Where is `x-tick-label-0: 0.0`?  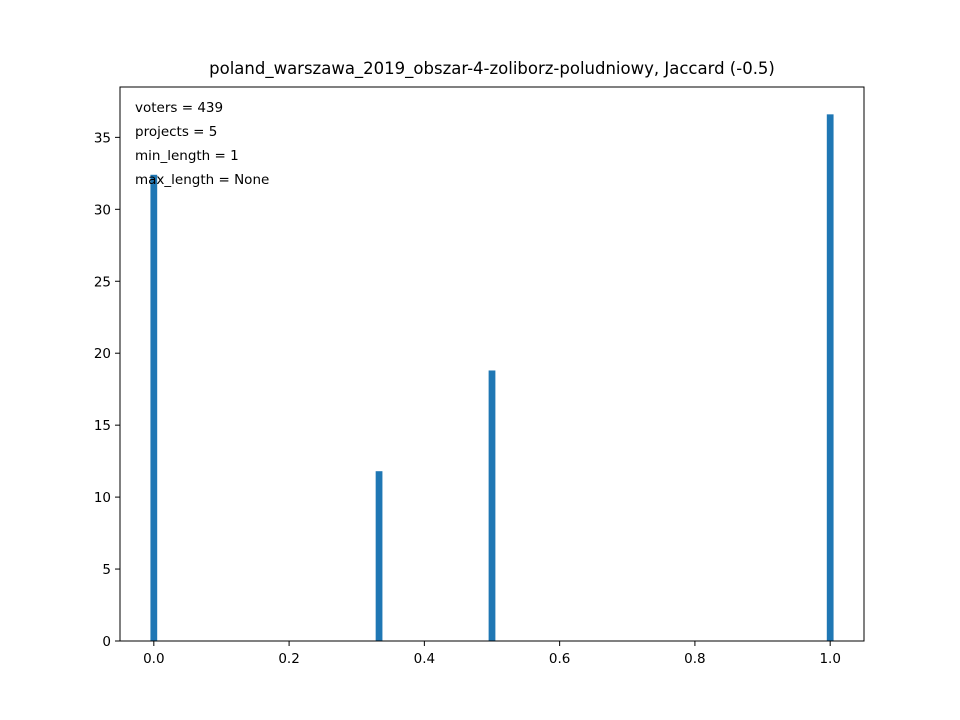
x-tick-label-0: 0.0 is located at coordinates (153, 659).